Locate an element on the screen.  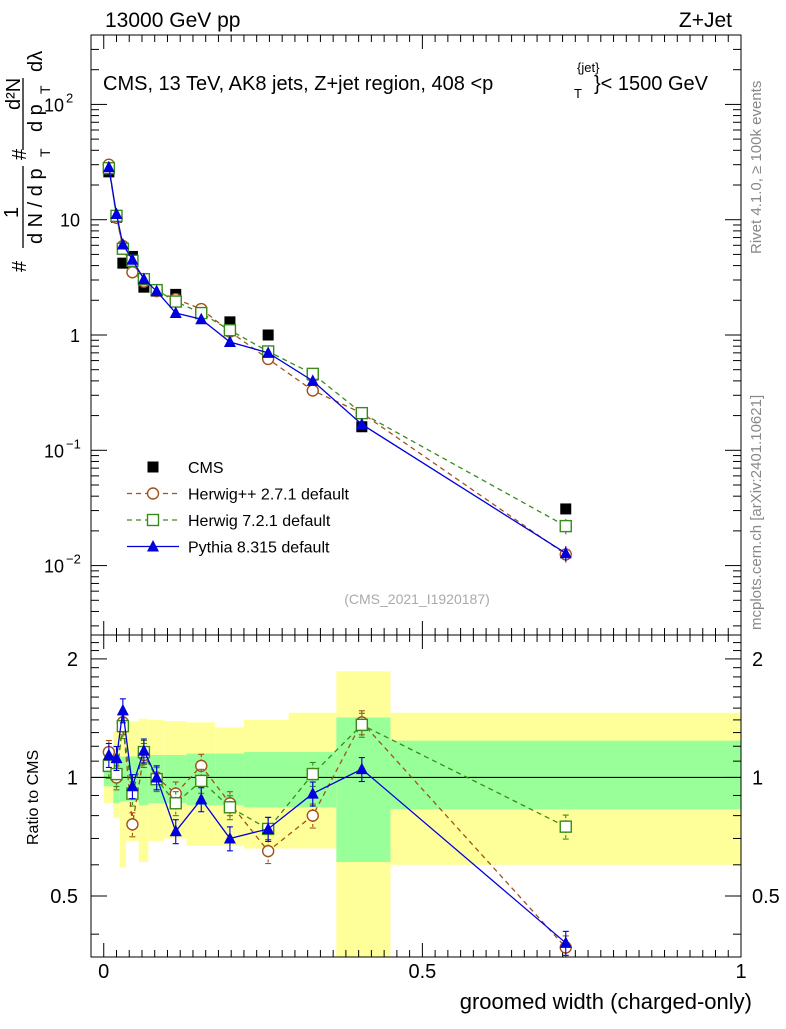
watermark: (CMS_2021_I1920187) is located at coordinates (417, 599).